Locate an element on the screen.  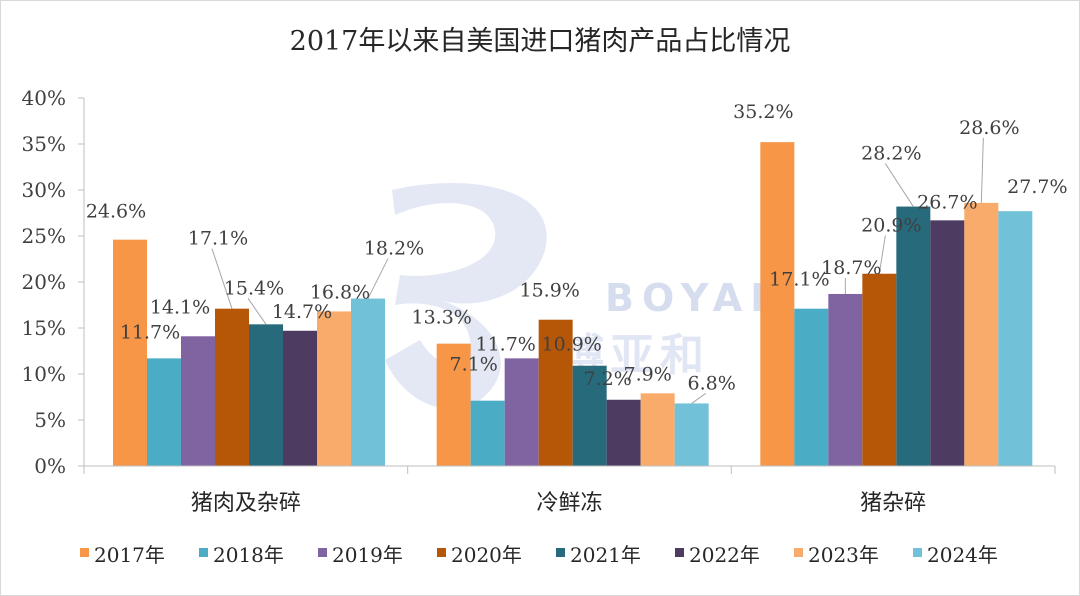
data-label: 6.8% is located at coordinates (712, 383).